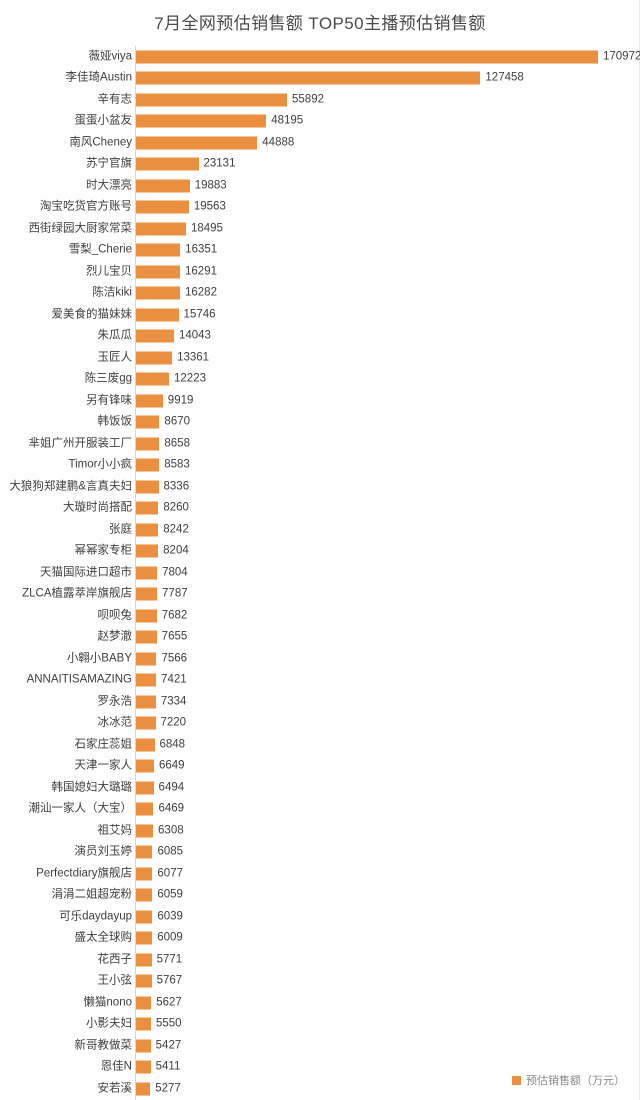  I want to click on bar-row: ZLCA植露萃岸旗舰店 7787, so click(320, 595).